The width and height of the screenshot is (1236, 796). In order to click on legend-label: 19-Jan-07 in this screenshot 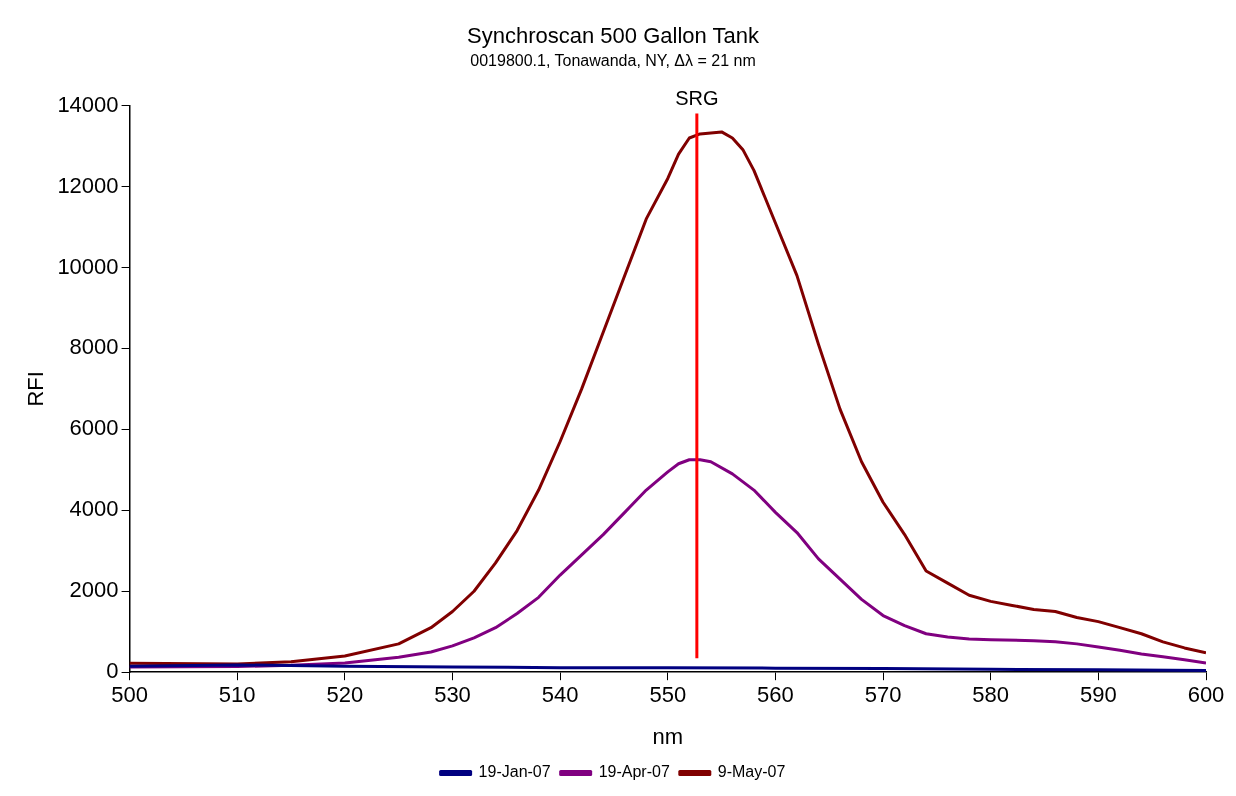, I will do `click(514, 772)`.